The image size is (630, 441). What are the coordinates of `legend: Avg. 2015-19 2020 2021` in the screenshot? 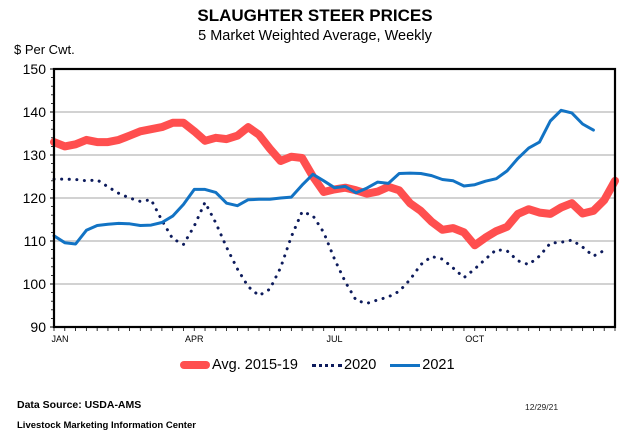 It's located at (324, 365).